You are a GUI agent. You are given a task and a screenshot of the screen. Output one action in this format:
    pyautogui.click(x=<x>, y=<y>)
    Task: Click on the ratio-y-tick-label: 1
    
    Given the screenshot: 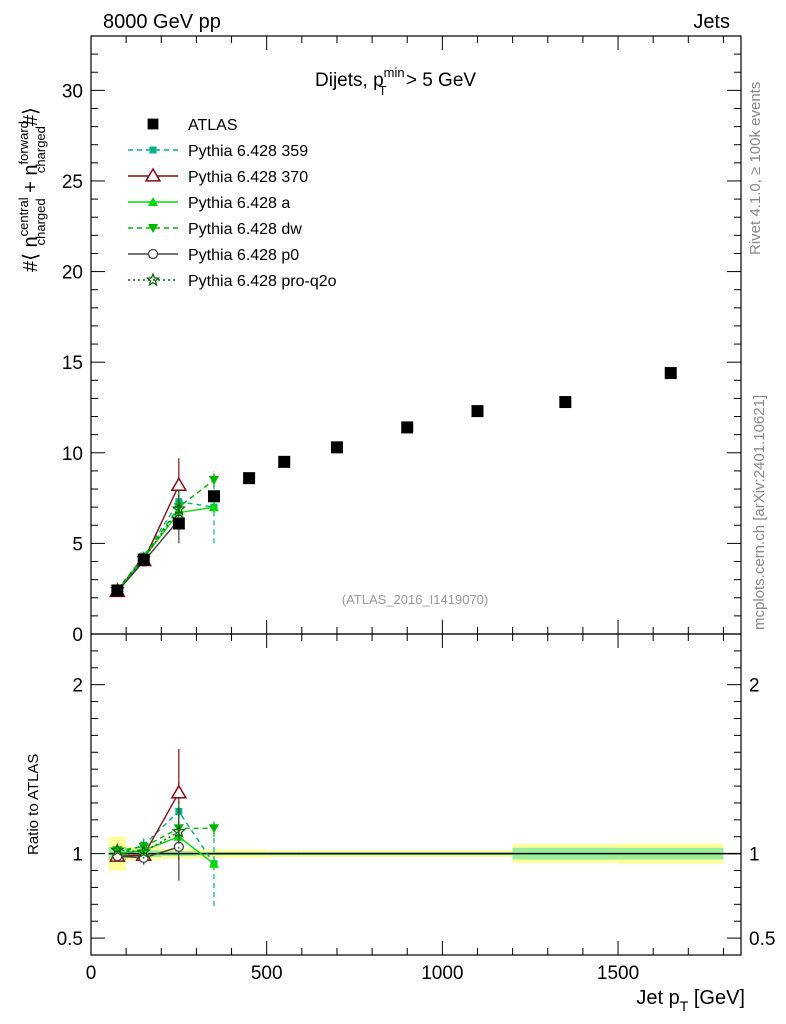 What is the action you would take?
    pyautogui.click(x=77, y=855)
    